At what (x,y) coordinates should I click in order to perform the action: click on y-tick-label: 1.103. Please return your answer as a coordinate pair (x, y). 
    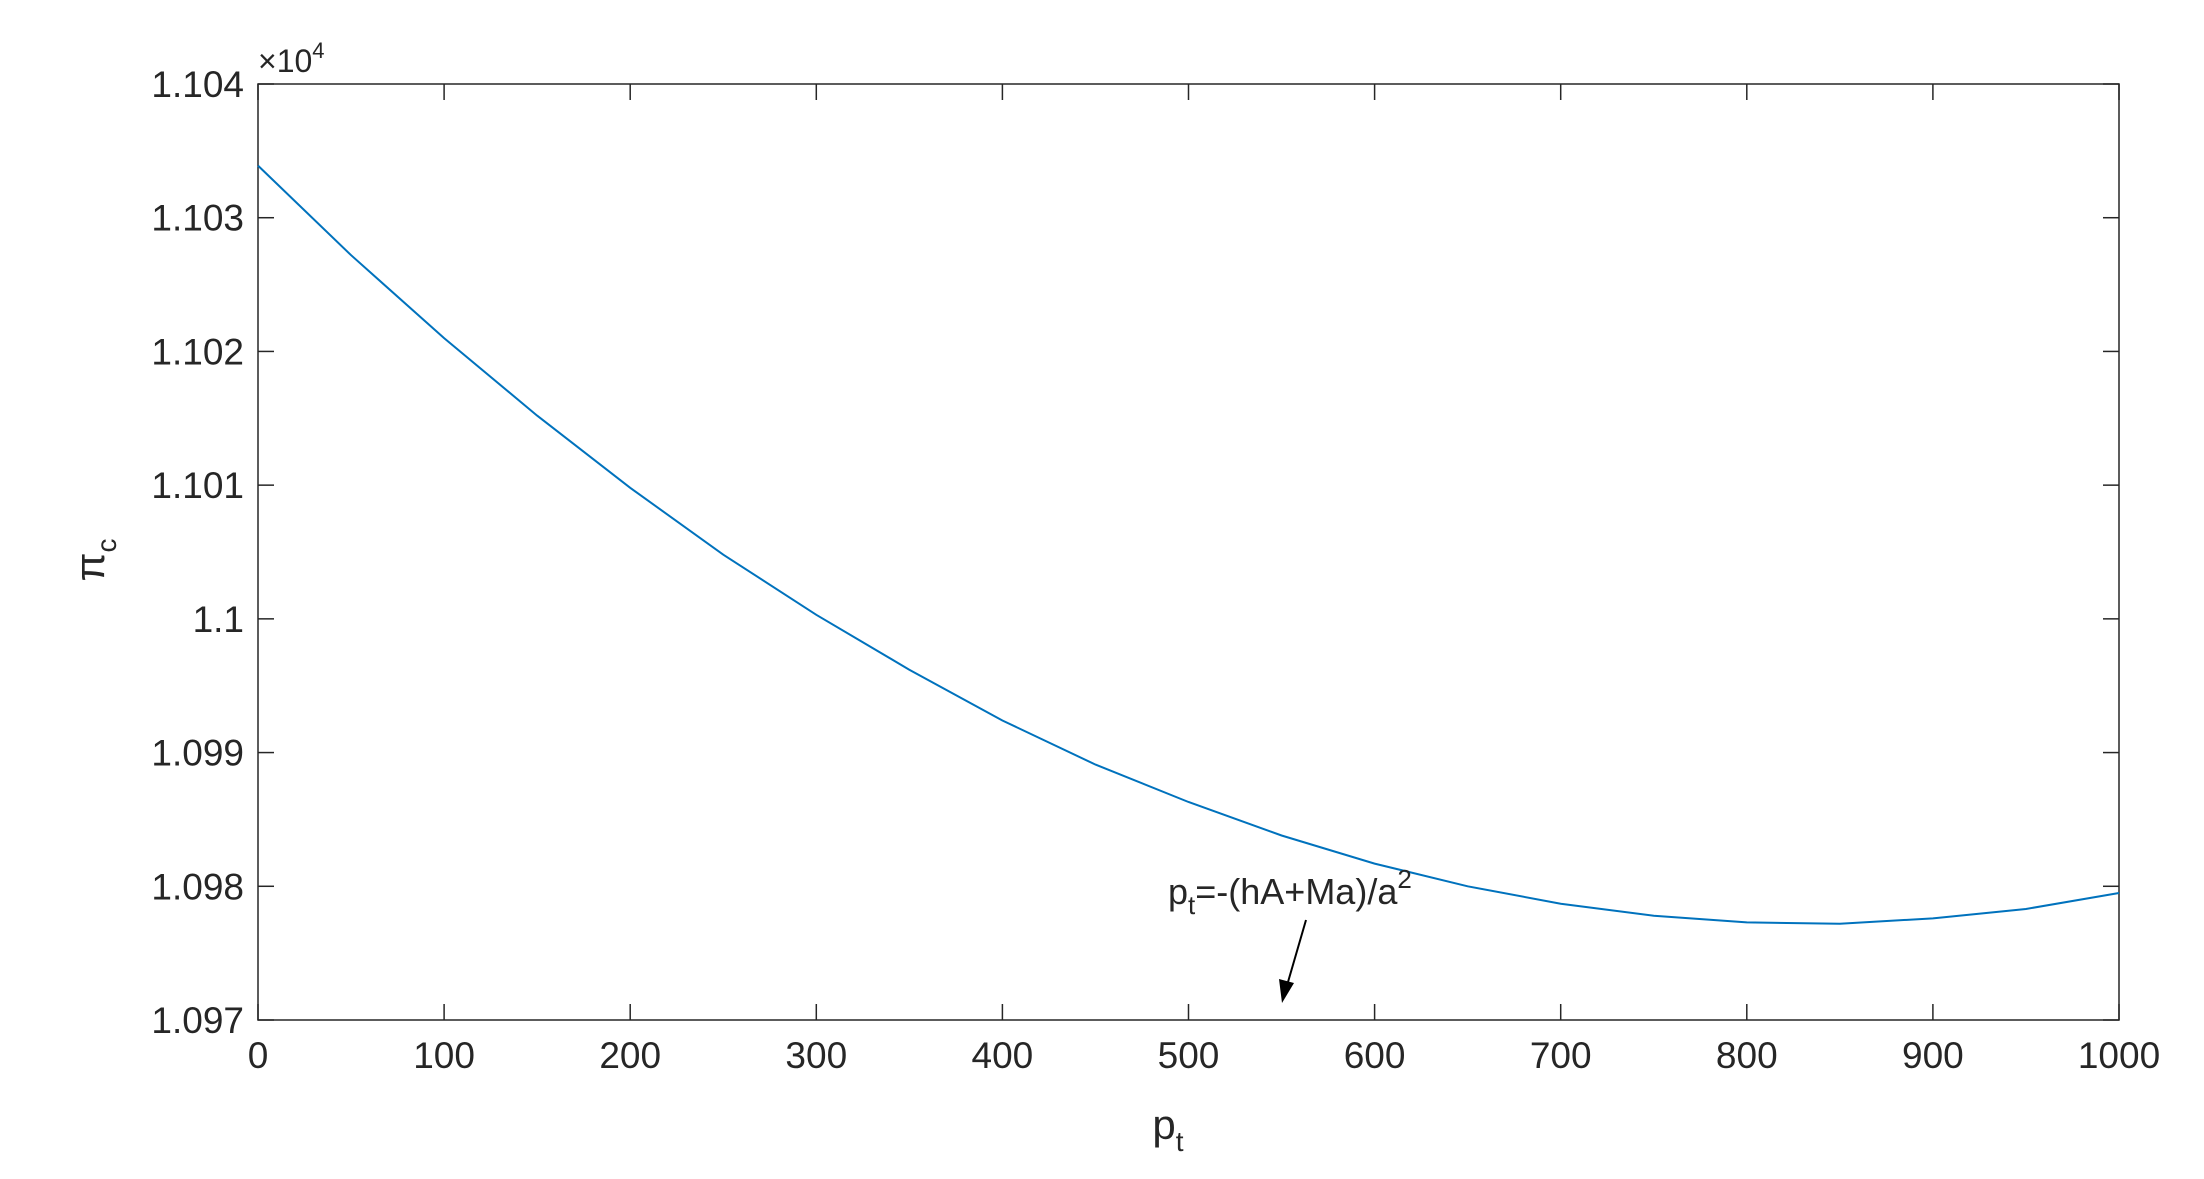
    Looking at the image, I should click on (197, 218).